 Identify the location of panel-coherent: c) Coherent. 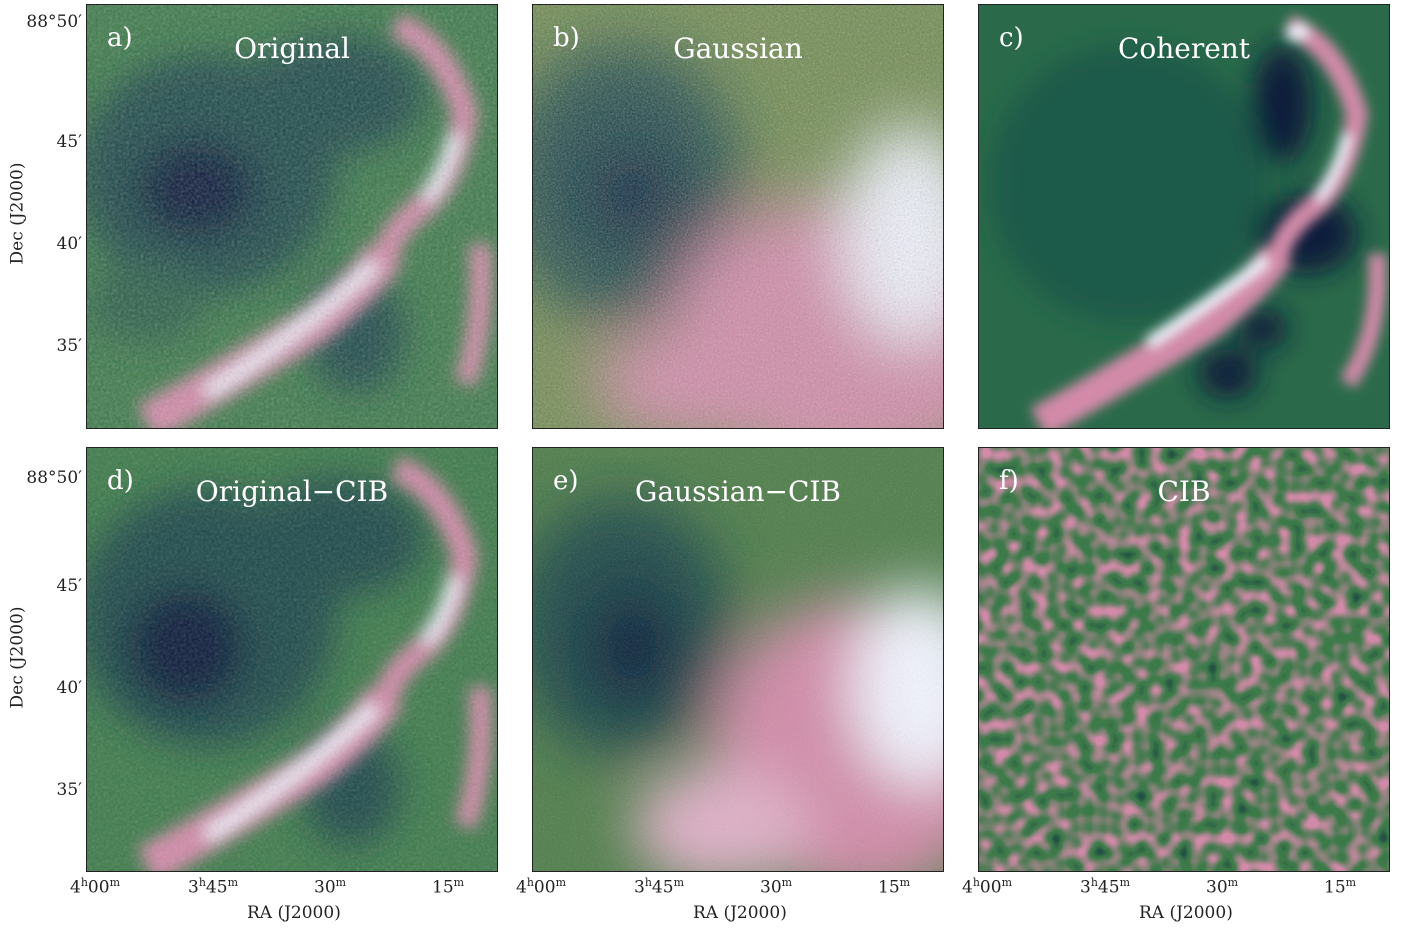
(1184, 216).